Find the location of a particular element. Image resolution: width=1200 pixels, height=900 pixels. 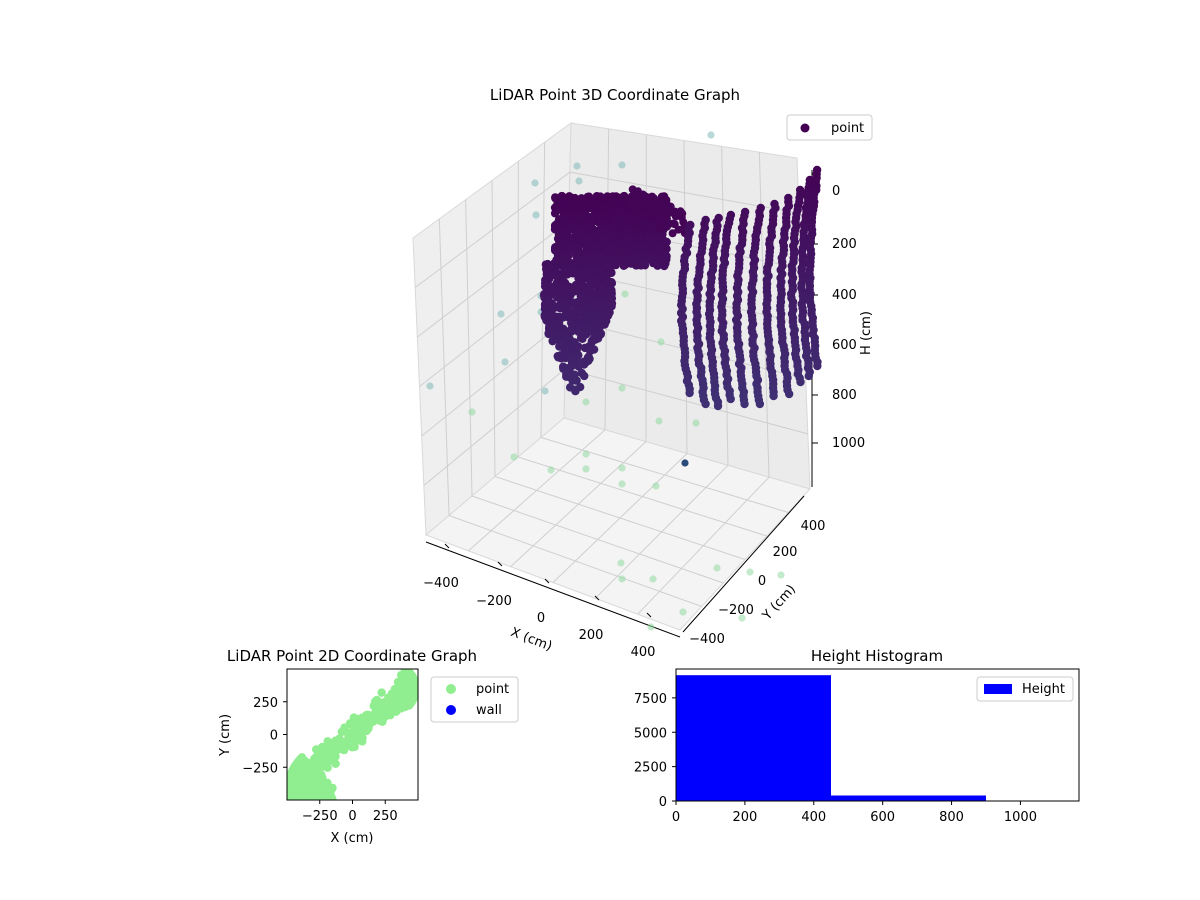

x-tick-hist: 200 is located at coordinates (744, 817).